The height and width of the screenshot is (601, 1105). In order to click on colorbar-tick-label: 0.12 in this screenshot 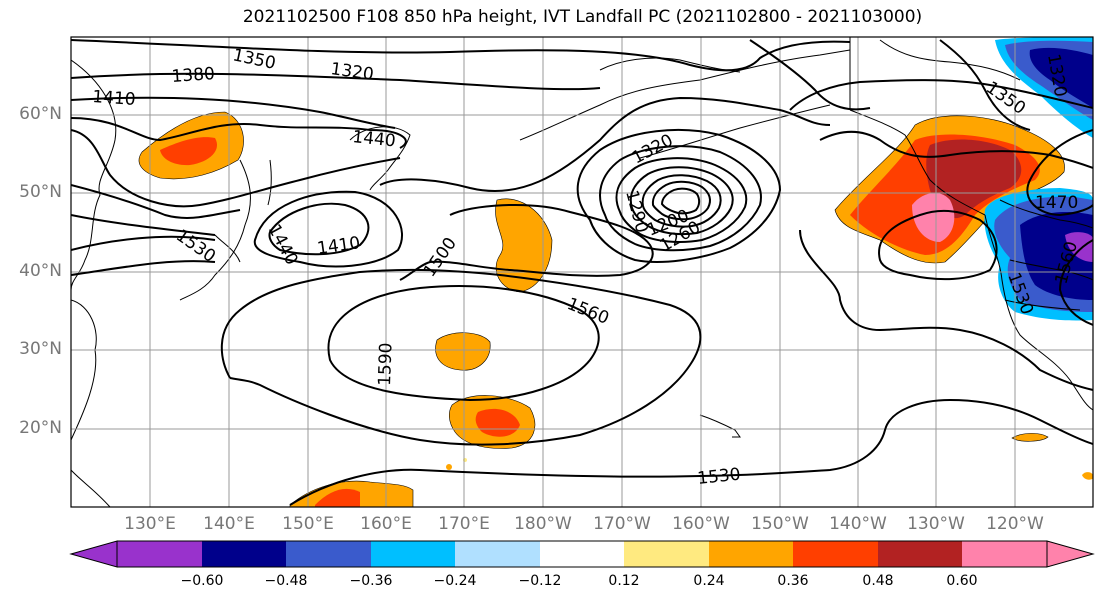, I will do `click(624, 581)`.